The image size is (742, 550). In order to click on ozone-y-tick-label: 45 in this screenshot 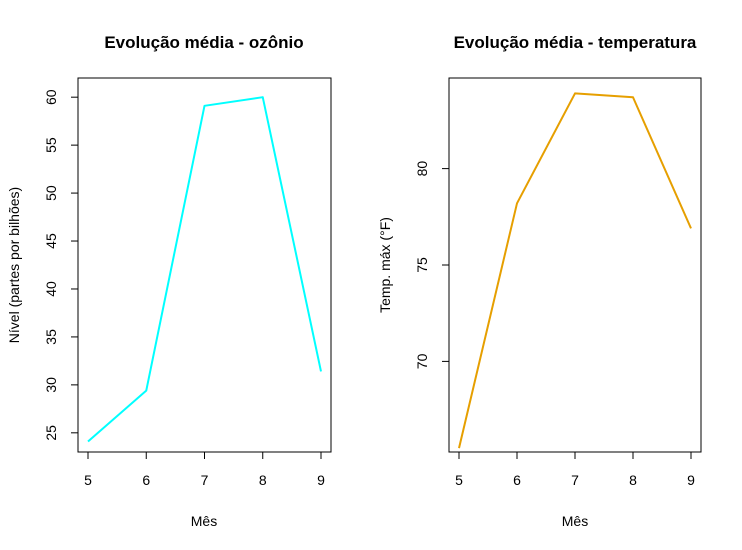, I will do `click(51, 241)`.